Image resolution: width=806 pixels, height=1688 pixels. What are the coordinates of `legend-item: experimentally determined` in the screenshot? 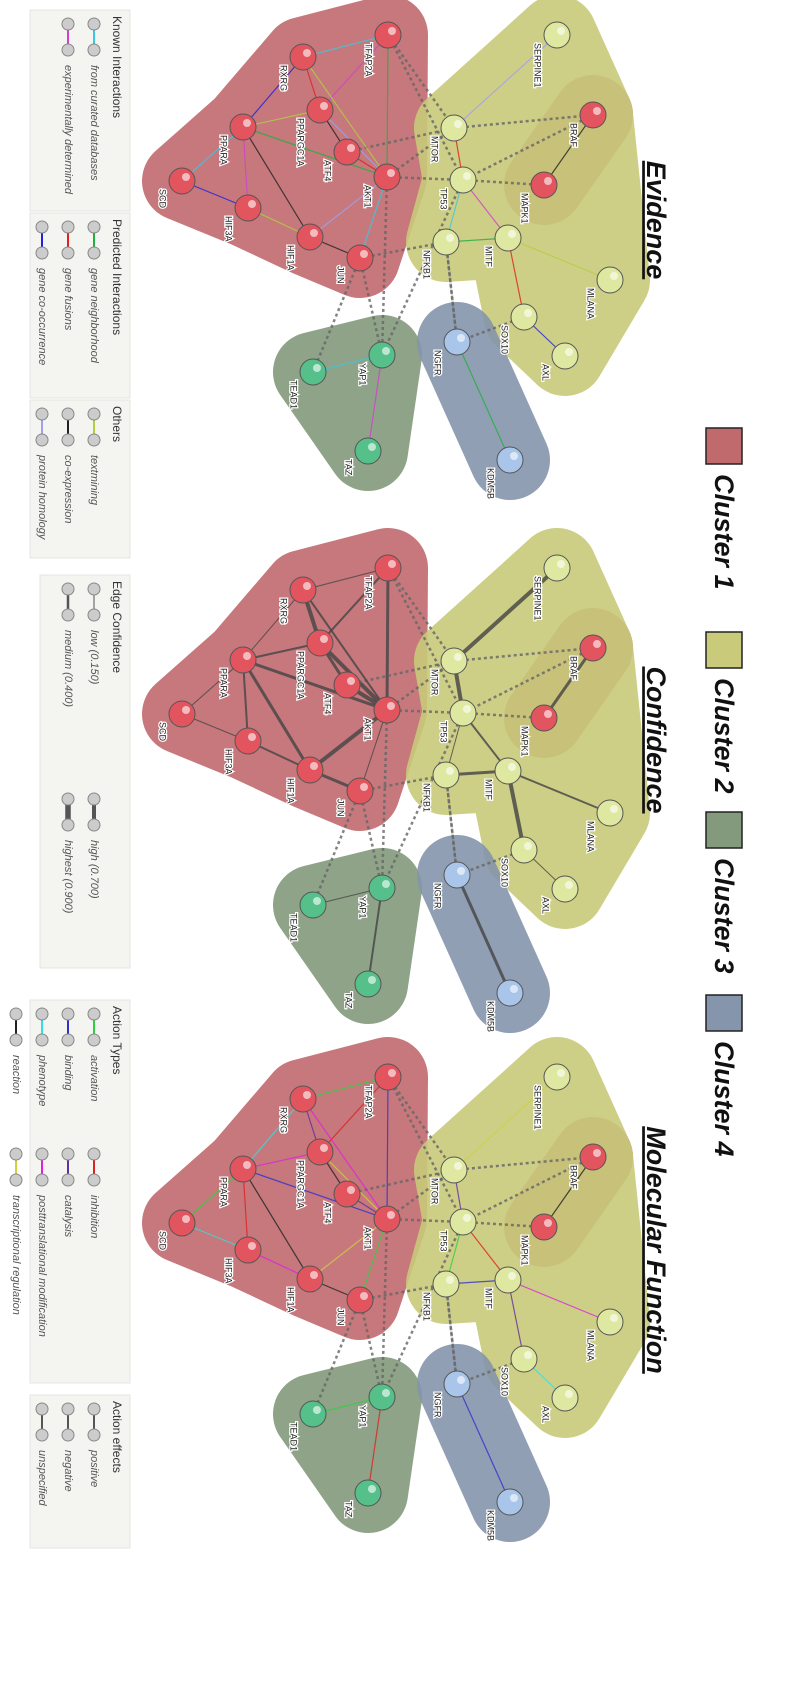 It's located at (68, 130).